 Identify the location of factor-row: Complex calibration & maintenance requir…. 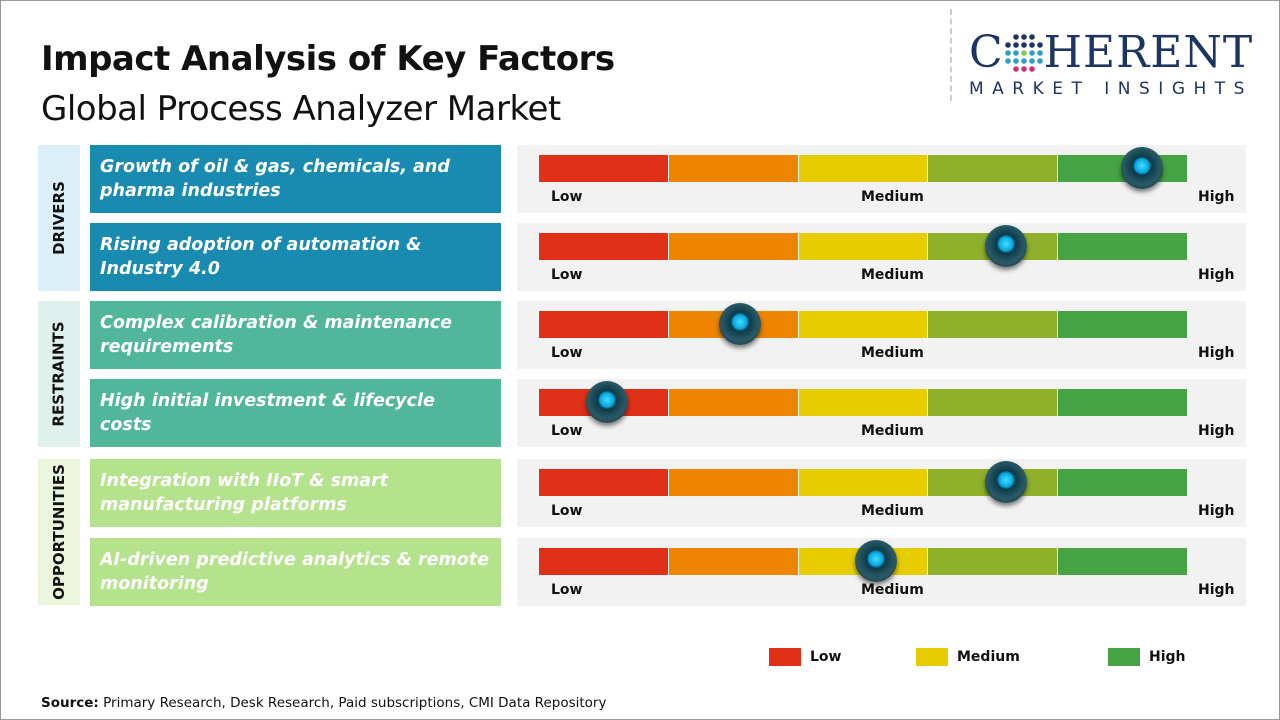
(295, 335).